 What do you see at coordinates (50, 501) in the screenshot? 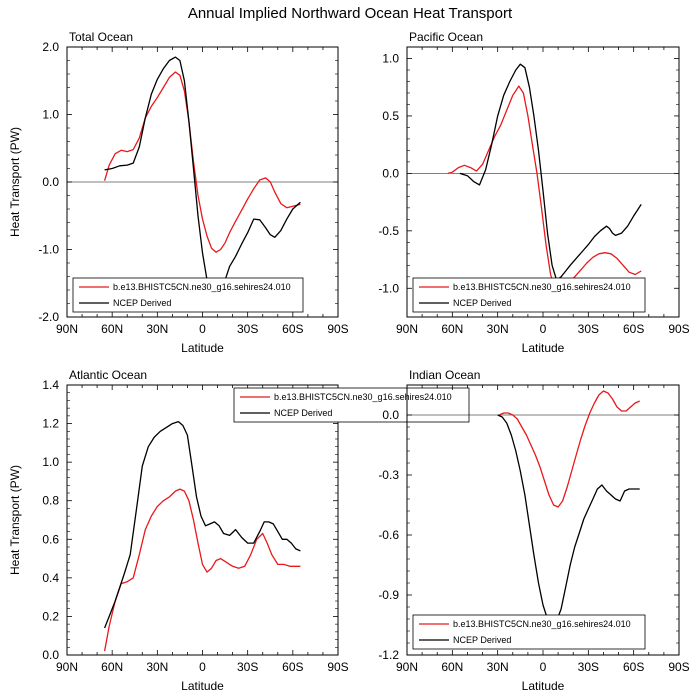
I see `y-tick-label: 0.8` at bounding box center [50, 501].